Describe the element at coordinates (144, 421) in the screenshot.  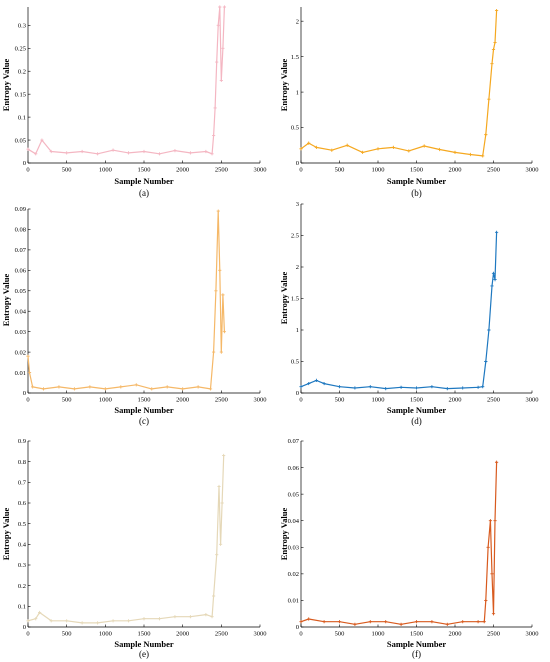
I see `panel-caption: (c)` at that location.